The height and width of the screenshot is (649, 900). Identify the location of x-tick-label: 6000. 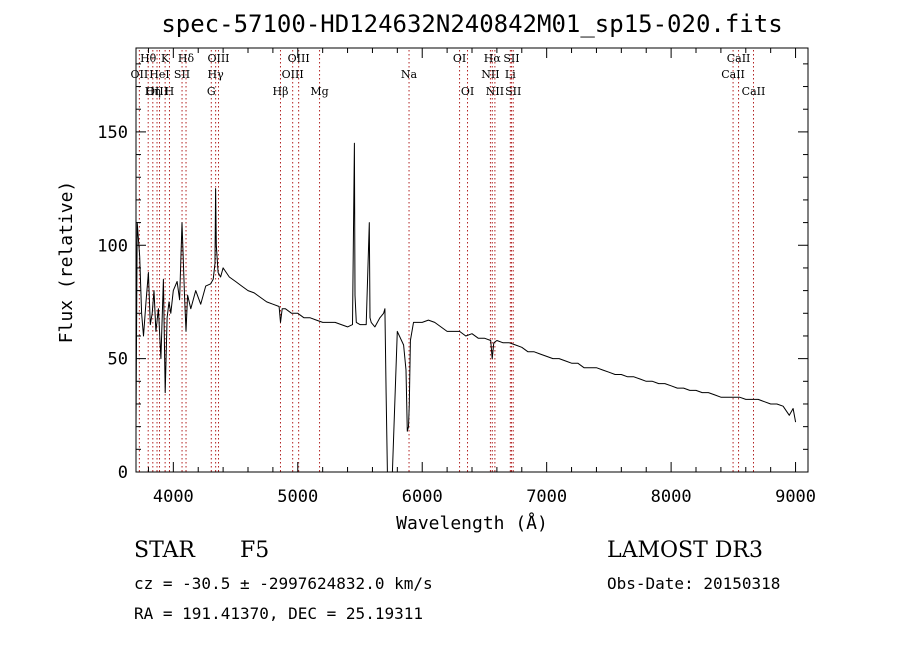
(422, 497).